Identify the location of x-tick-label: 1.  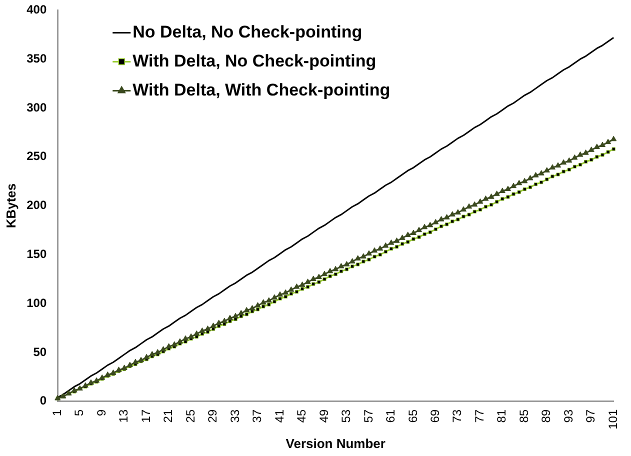
(57, 412).